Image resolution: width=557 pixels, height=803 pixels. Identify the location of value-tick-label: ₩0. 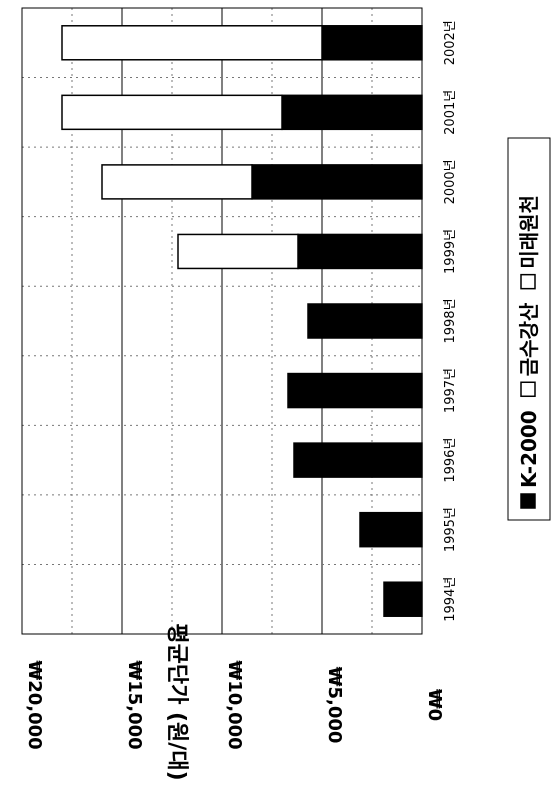
(434, 705).